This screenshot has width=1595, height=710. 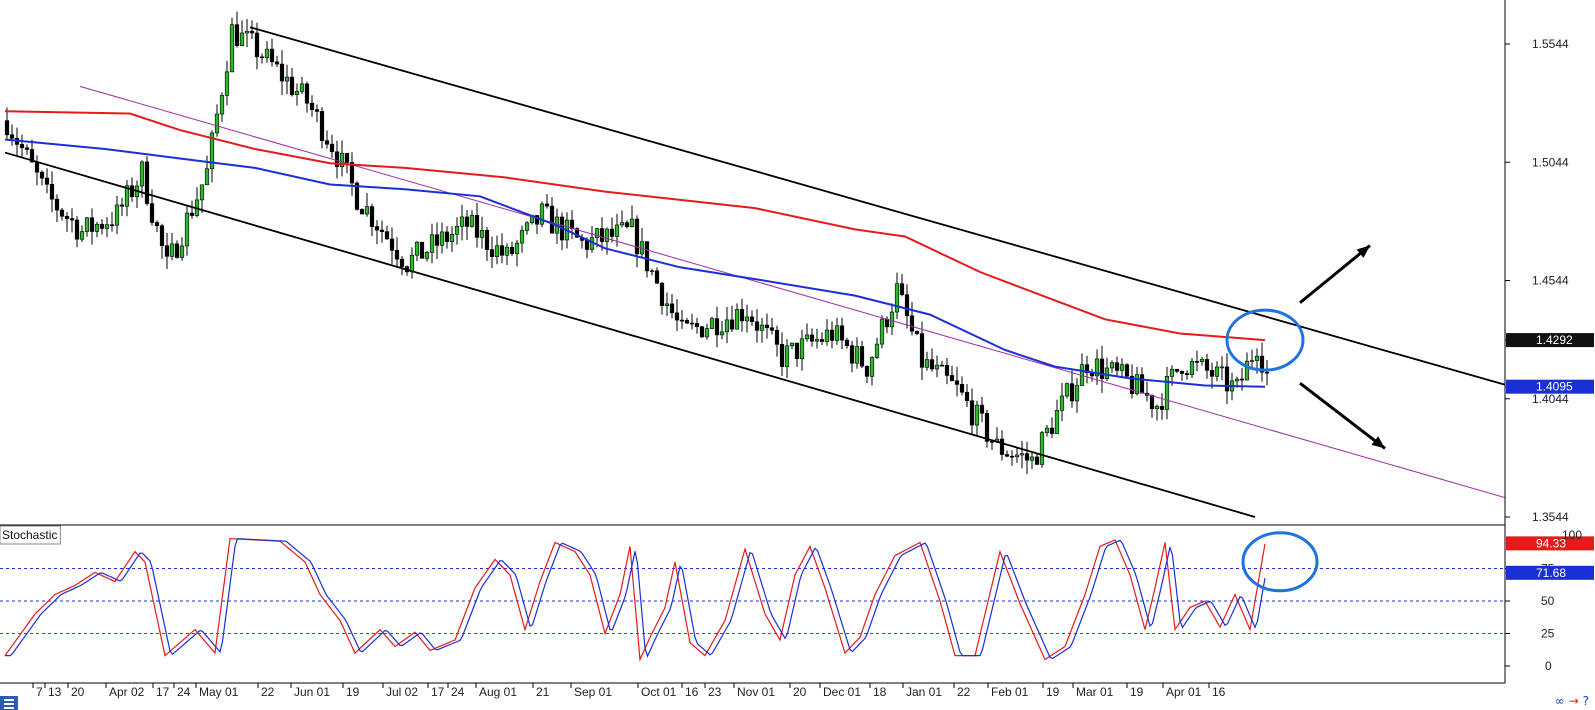 I want to click on stoch-tag-d, so click(x=1550, y=572).